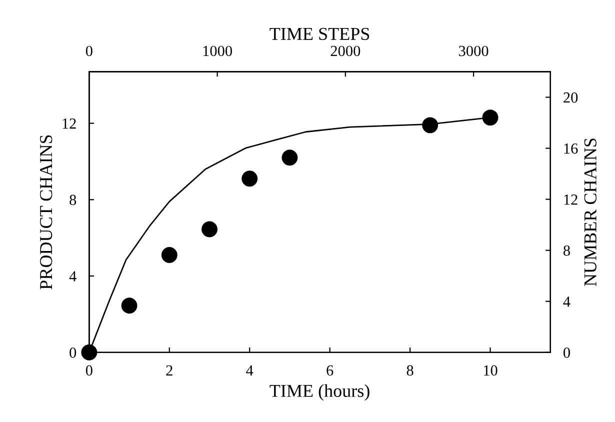 The image size is (615, 422). What do you see at coordinates (567, 353) in the screenshot?
I see `y2-tick-label: 0` at bounding box center [567, 353].